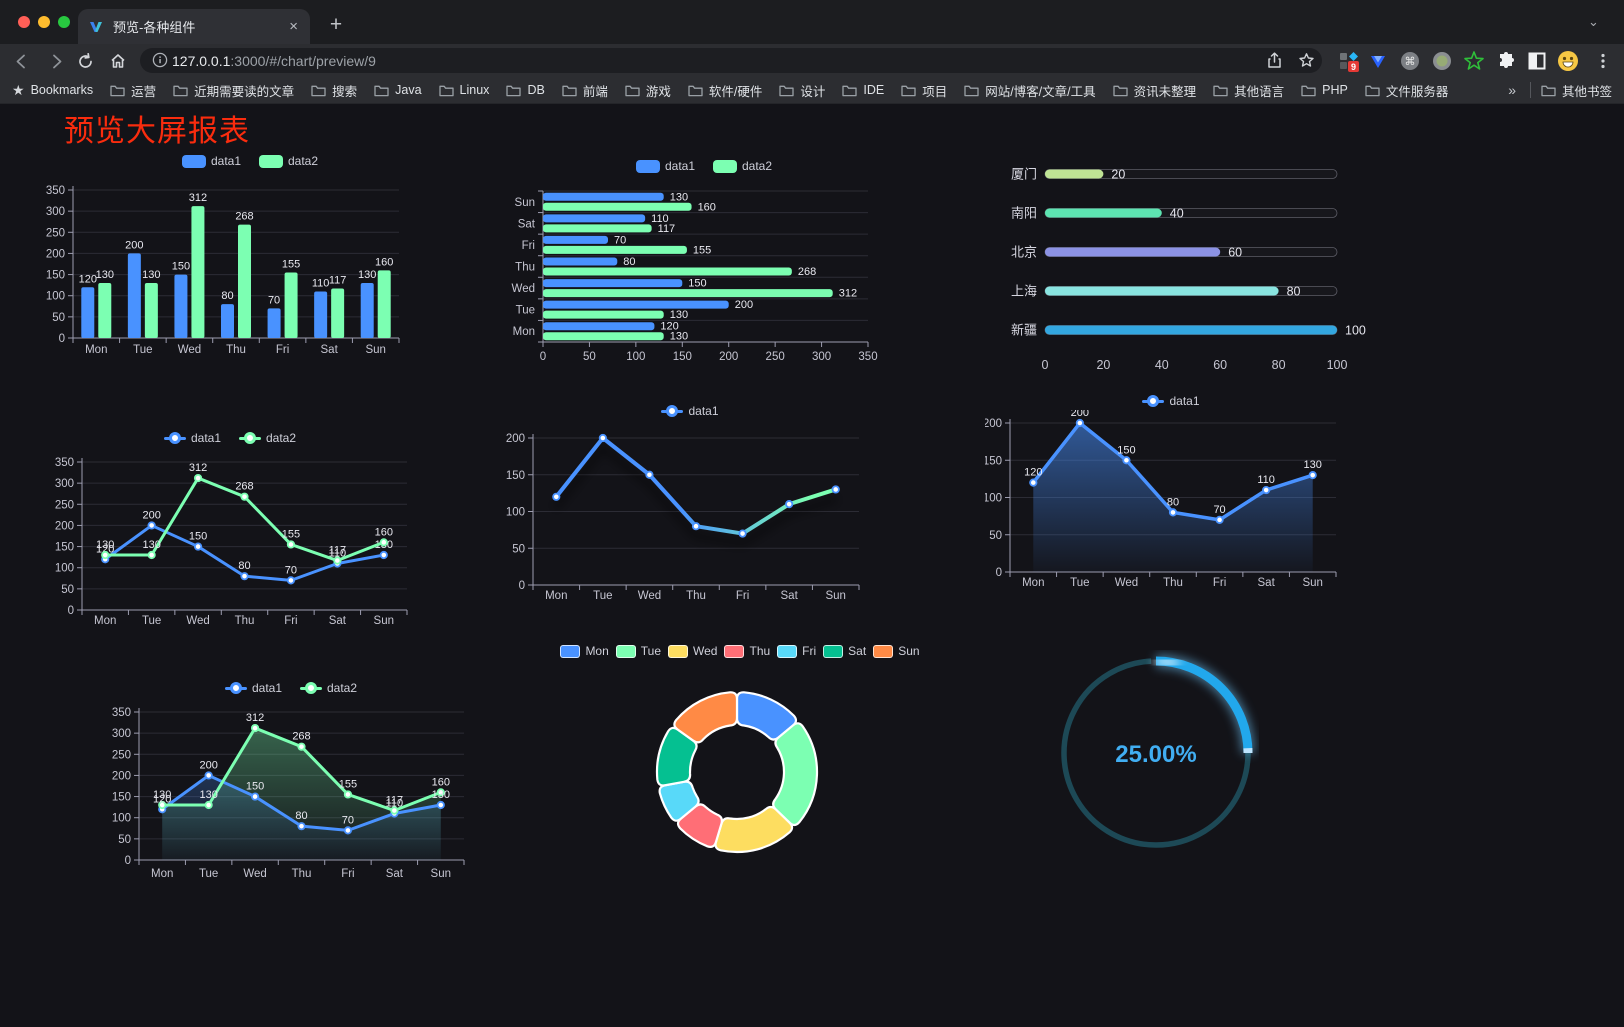 The image size is (1624, 1027). What do you see at coordinates (679, 197) in the screenshot?
I see `svg-text: 130` at bounding box center [679, 197].